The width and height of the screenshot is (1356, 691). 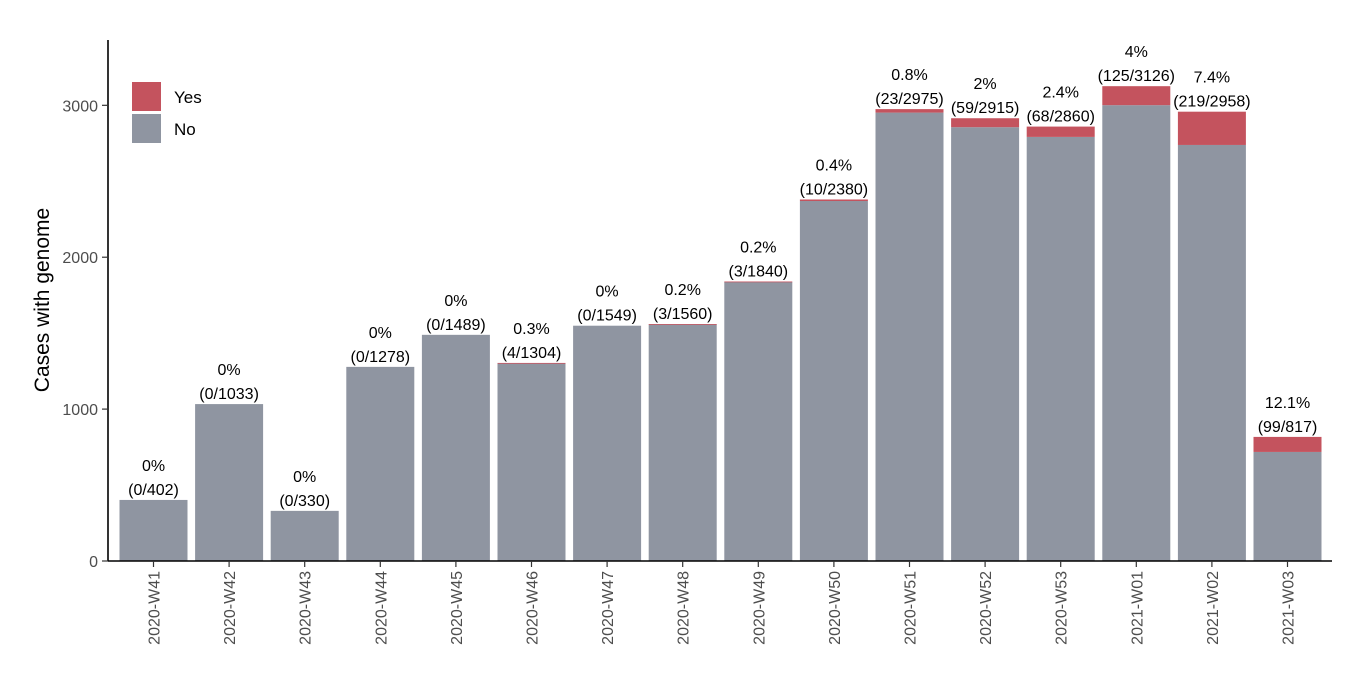 What do you see at coordinates (1060, 117) in the screenshot?
I see `bar-count-label: (68/2860)` at bounding box center [1060, 117].